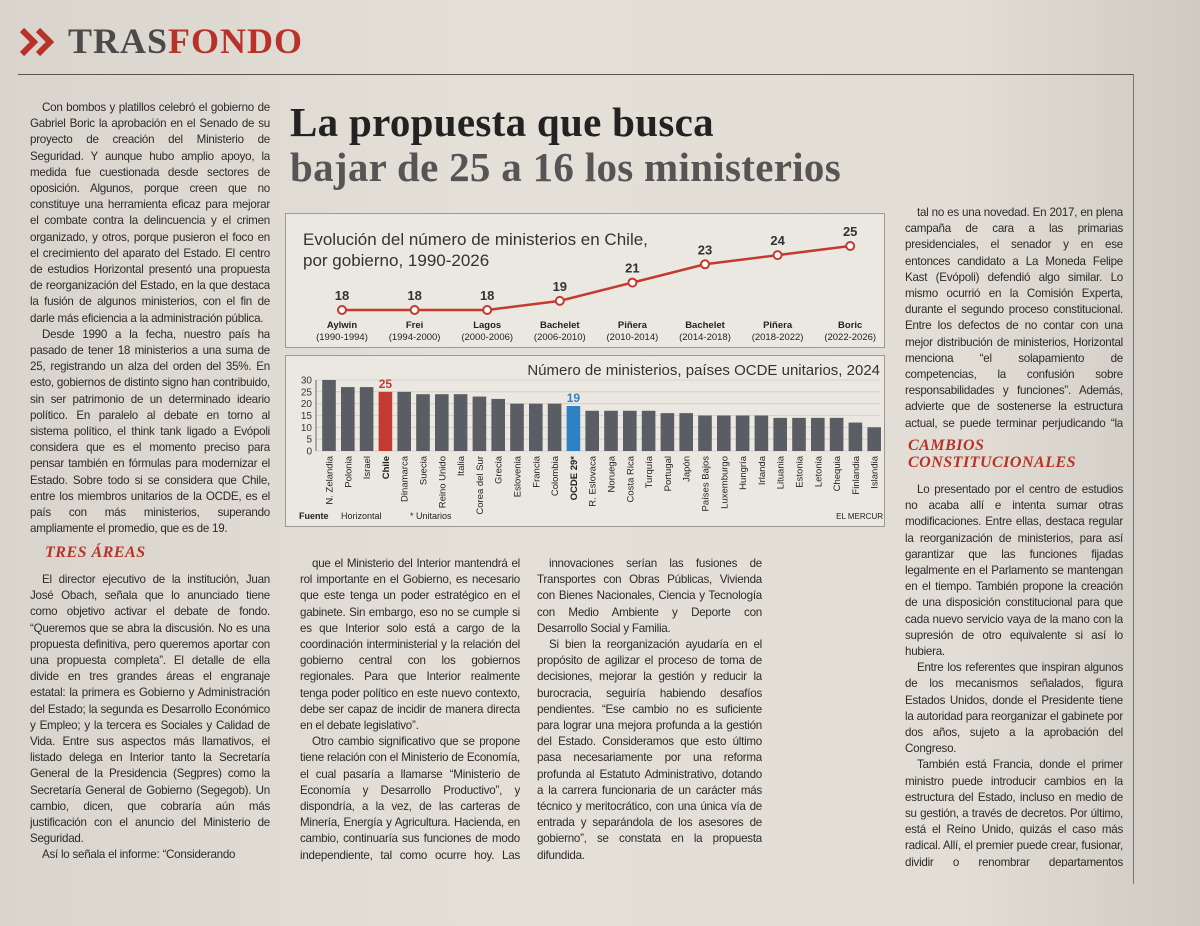  I want to click on section-title-dark: TRAS, so click(118, 41).